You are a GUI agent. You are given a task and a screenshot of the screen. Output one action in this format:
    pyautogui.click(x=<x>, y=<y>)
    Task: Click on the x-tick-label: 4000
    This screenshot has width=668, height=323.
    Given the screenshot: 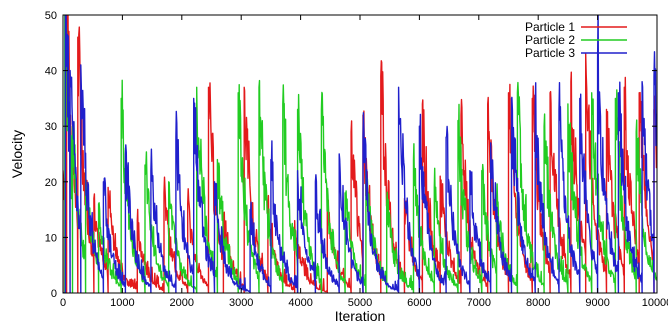 What is the action you would take?
    pyautogui.click(x=300, y=303)
    